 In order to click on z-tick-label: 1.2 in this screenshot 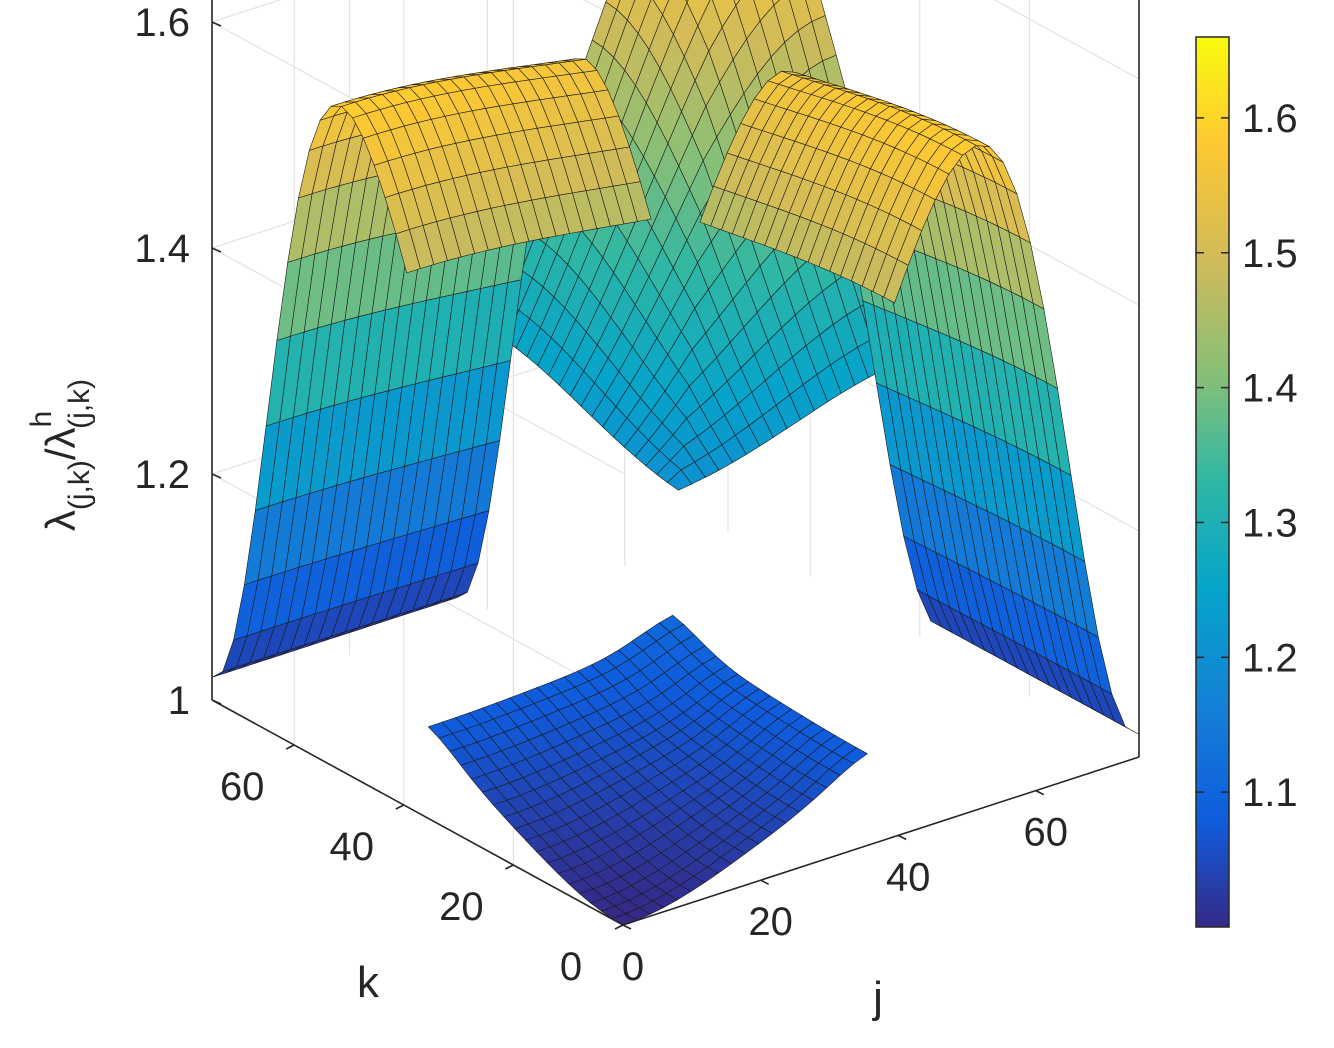, I will do `click(162, 475)`.